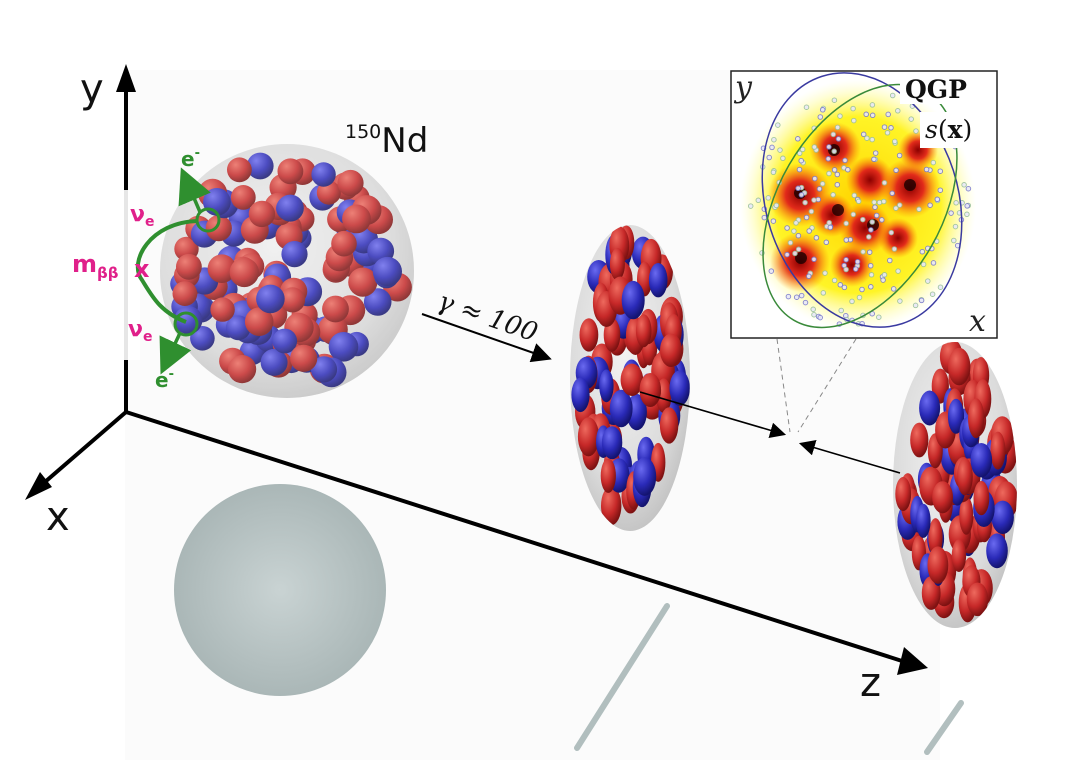 Image resolution: width=1066 pixels, height=764 pixels. Describe the element at coordinates (137, 214) in the screenshot. I see `neutrino-symbol-top: ν` at that location.